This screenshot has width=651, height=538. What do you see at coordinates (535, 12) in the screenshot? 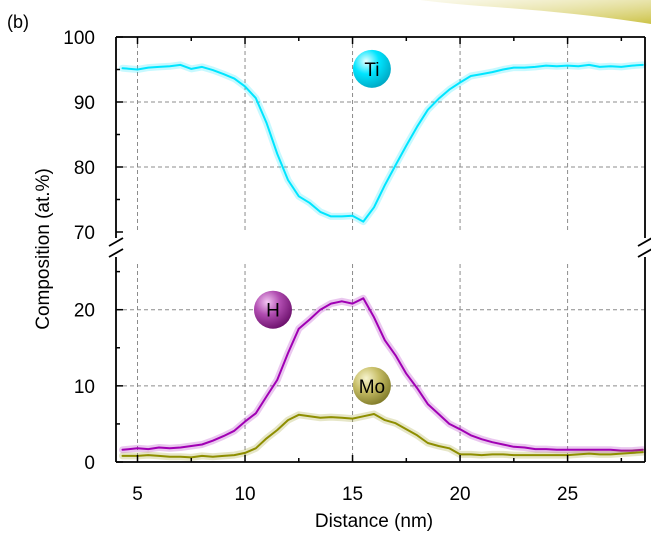
I see `corner-decoration` at bounding box center [535, 12].